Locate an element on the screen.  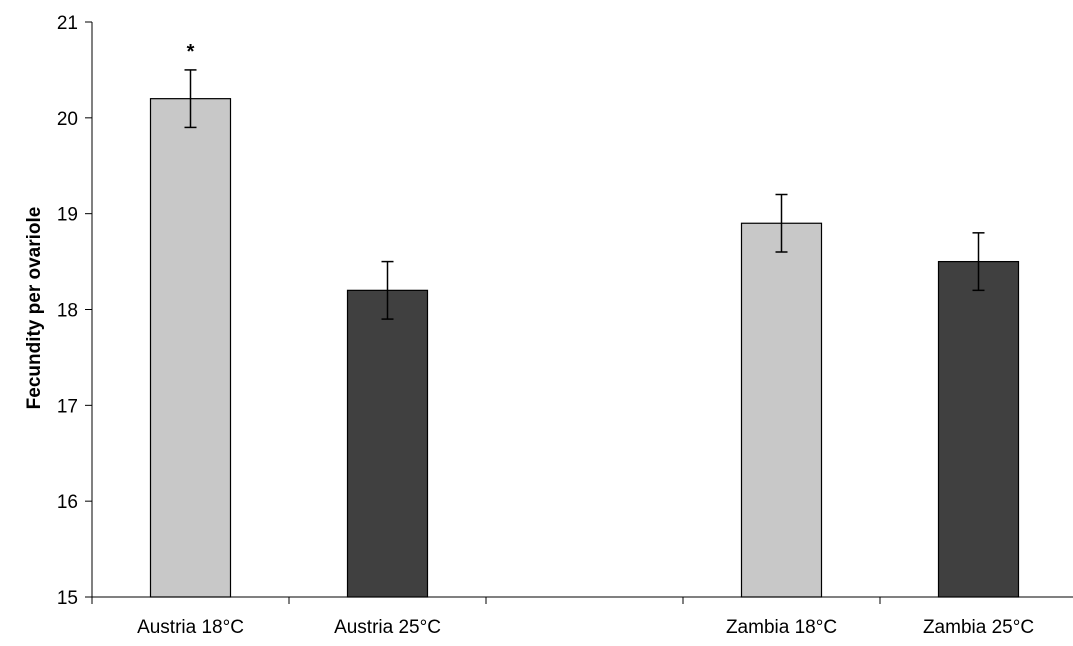
y-tick-label: 19 is located at coordinates (67, 215).